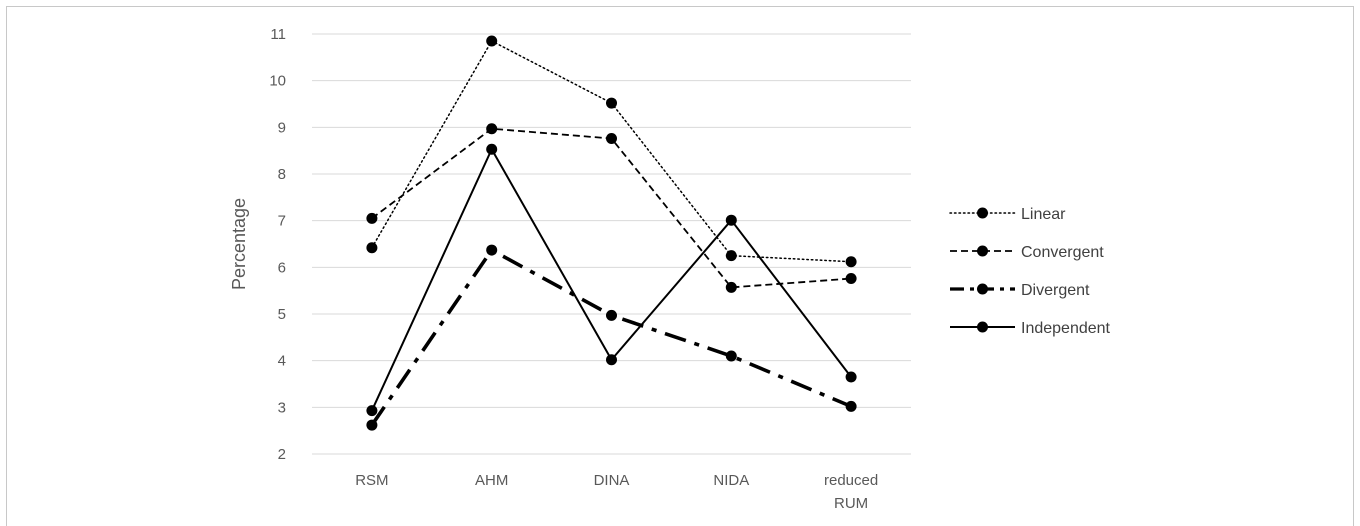 This screenshot has width=1360, height=526. I want to click on x-tick-label: AHM, so click(491, 480).